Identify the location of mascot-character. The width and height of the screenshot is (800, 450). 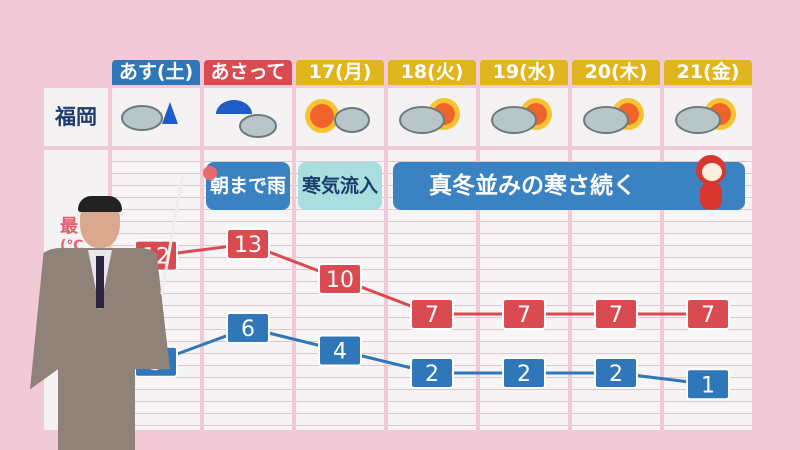
(711, 184).